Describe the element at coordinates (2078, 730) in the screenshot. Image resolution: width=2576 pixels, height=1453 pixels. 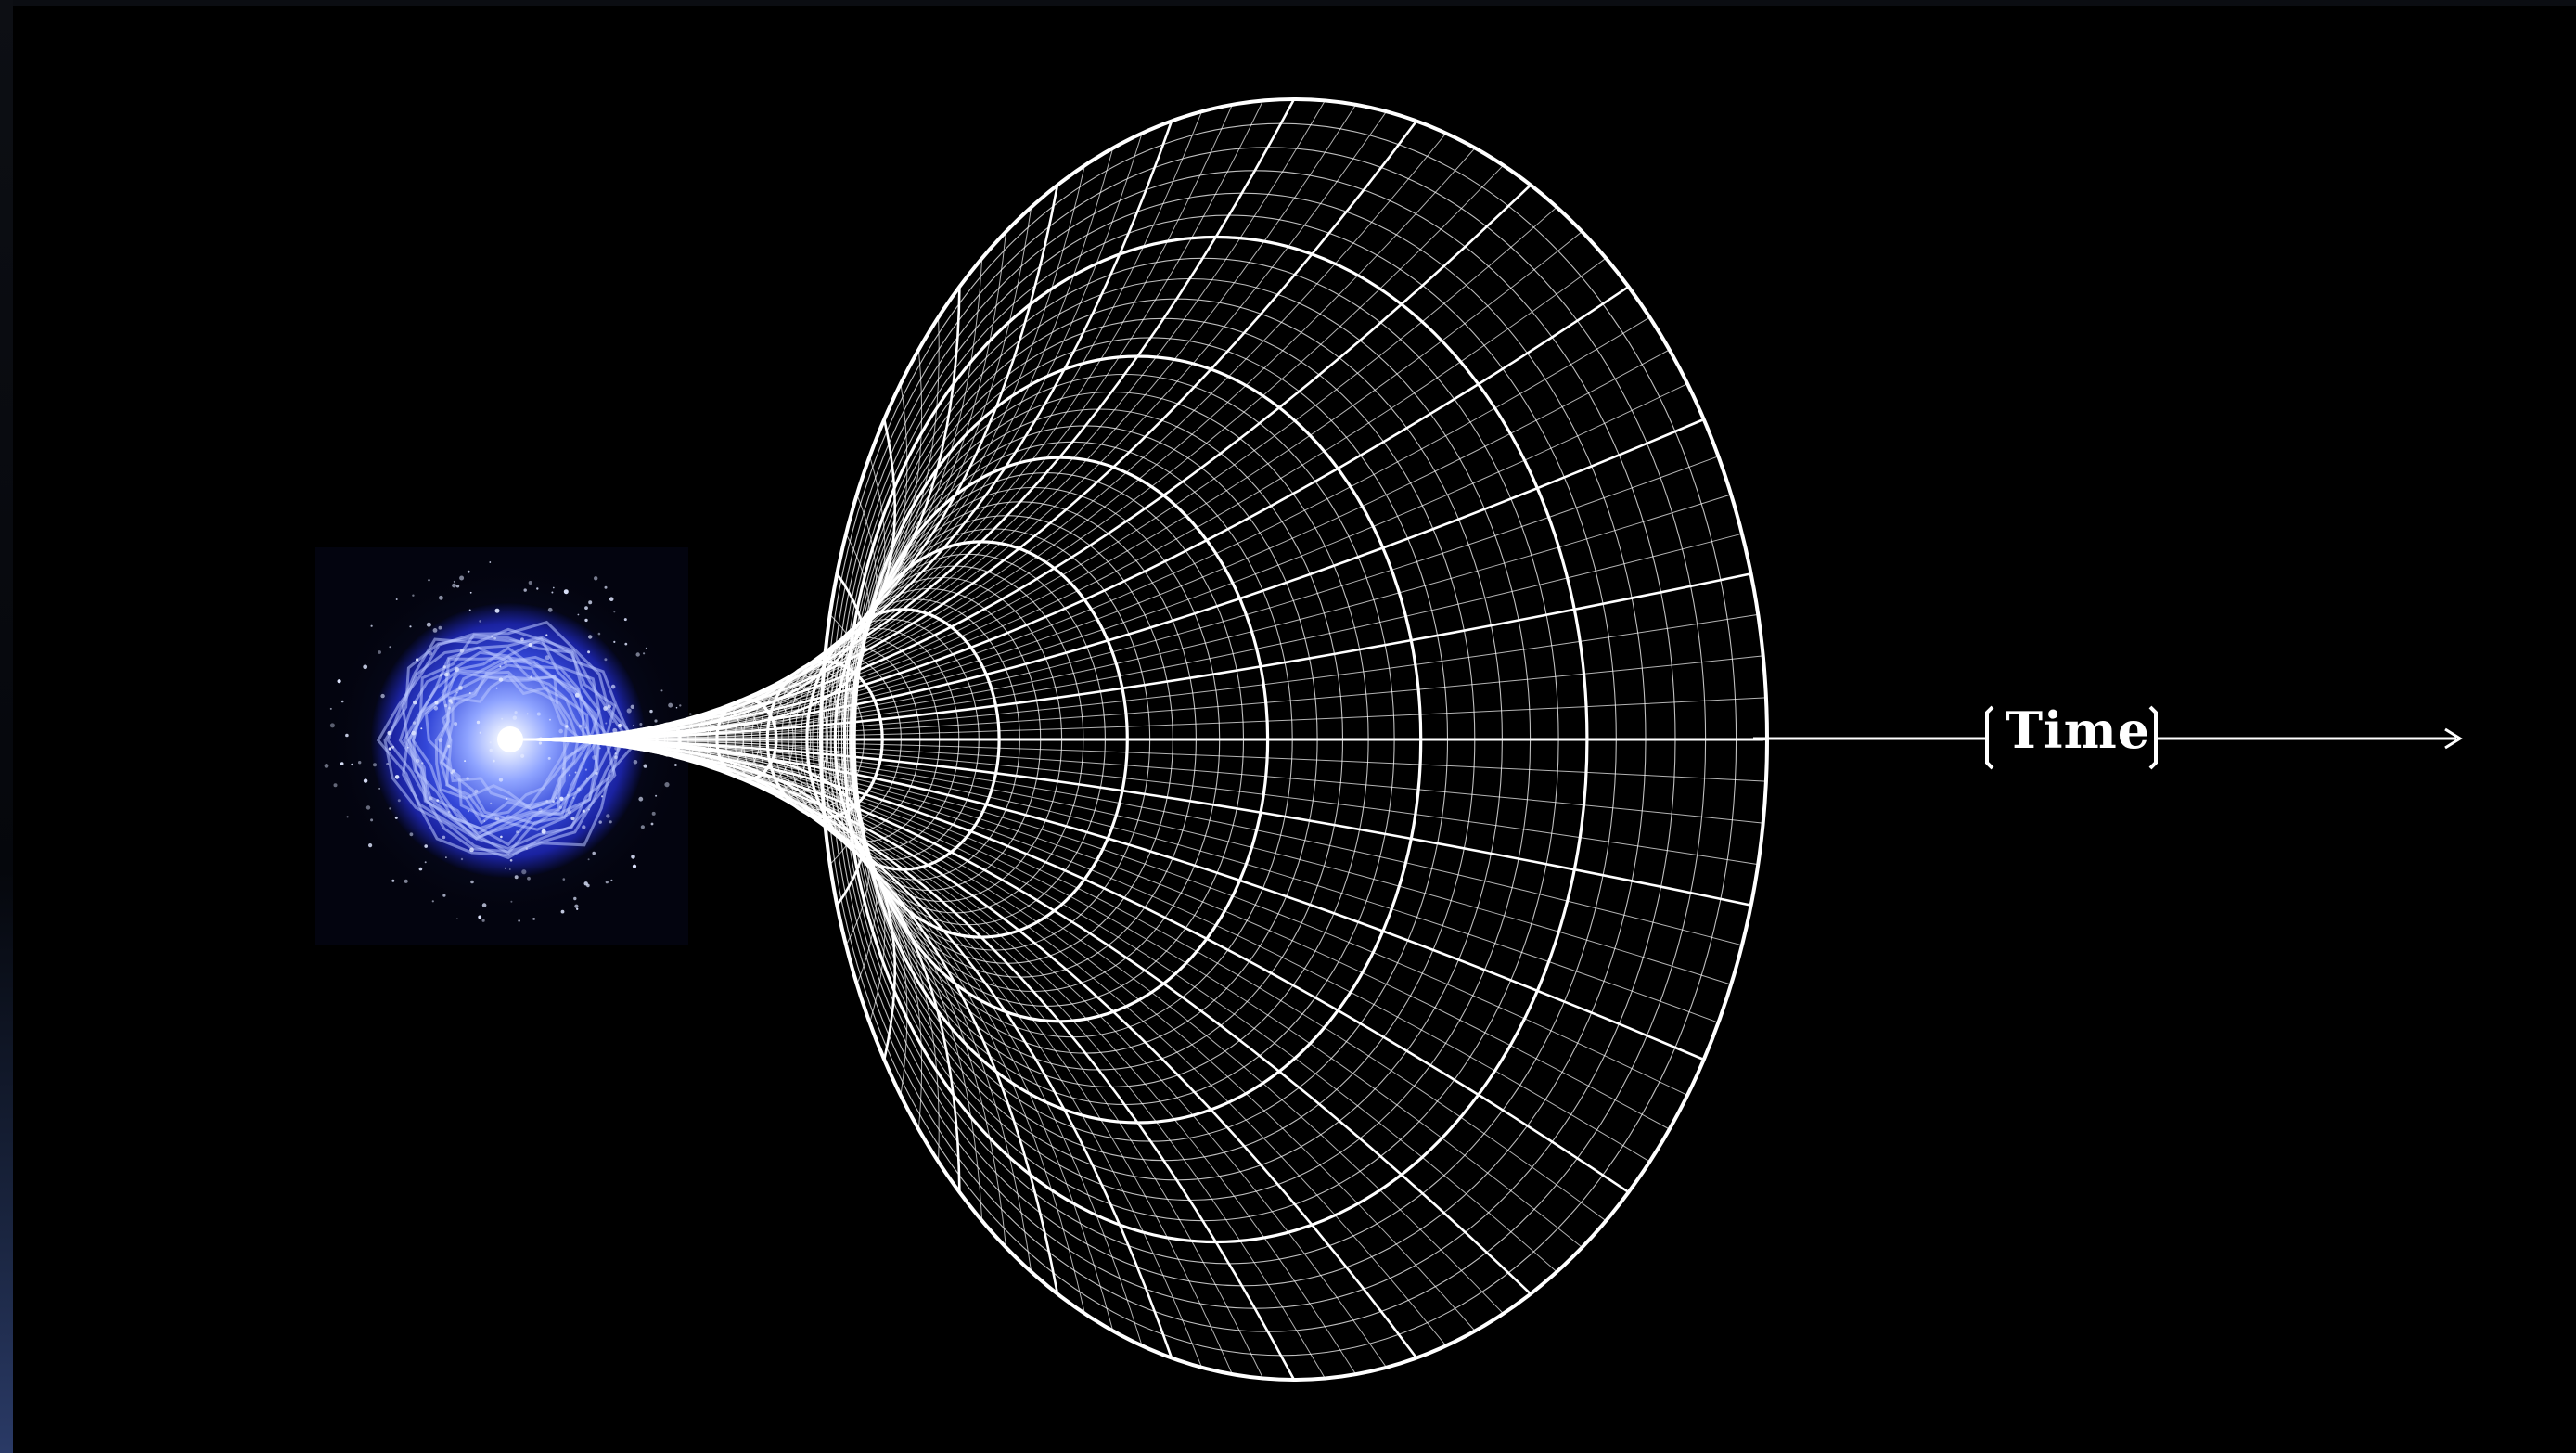
I see `time-axis-label: Time` at that location.